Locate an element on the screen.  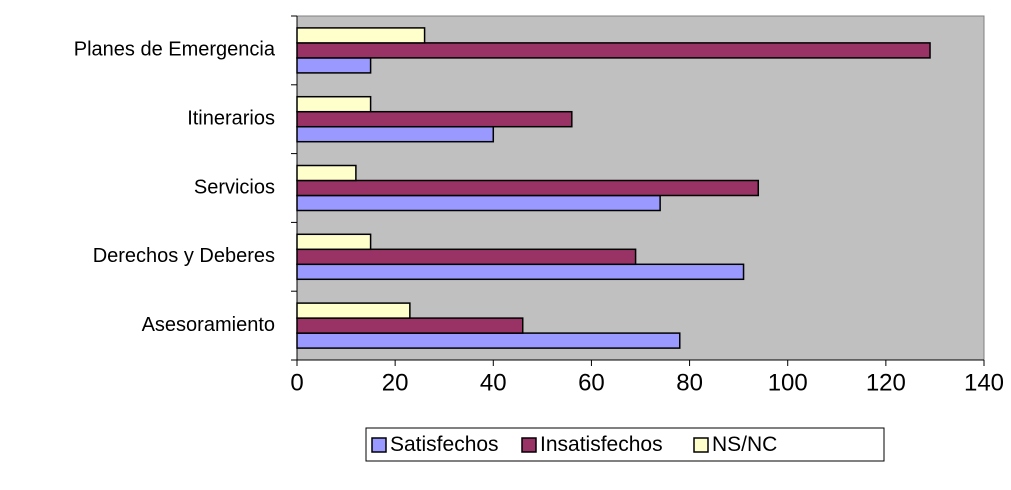
y-tick-label: Itinerarios is located at coordinates (231, 118).